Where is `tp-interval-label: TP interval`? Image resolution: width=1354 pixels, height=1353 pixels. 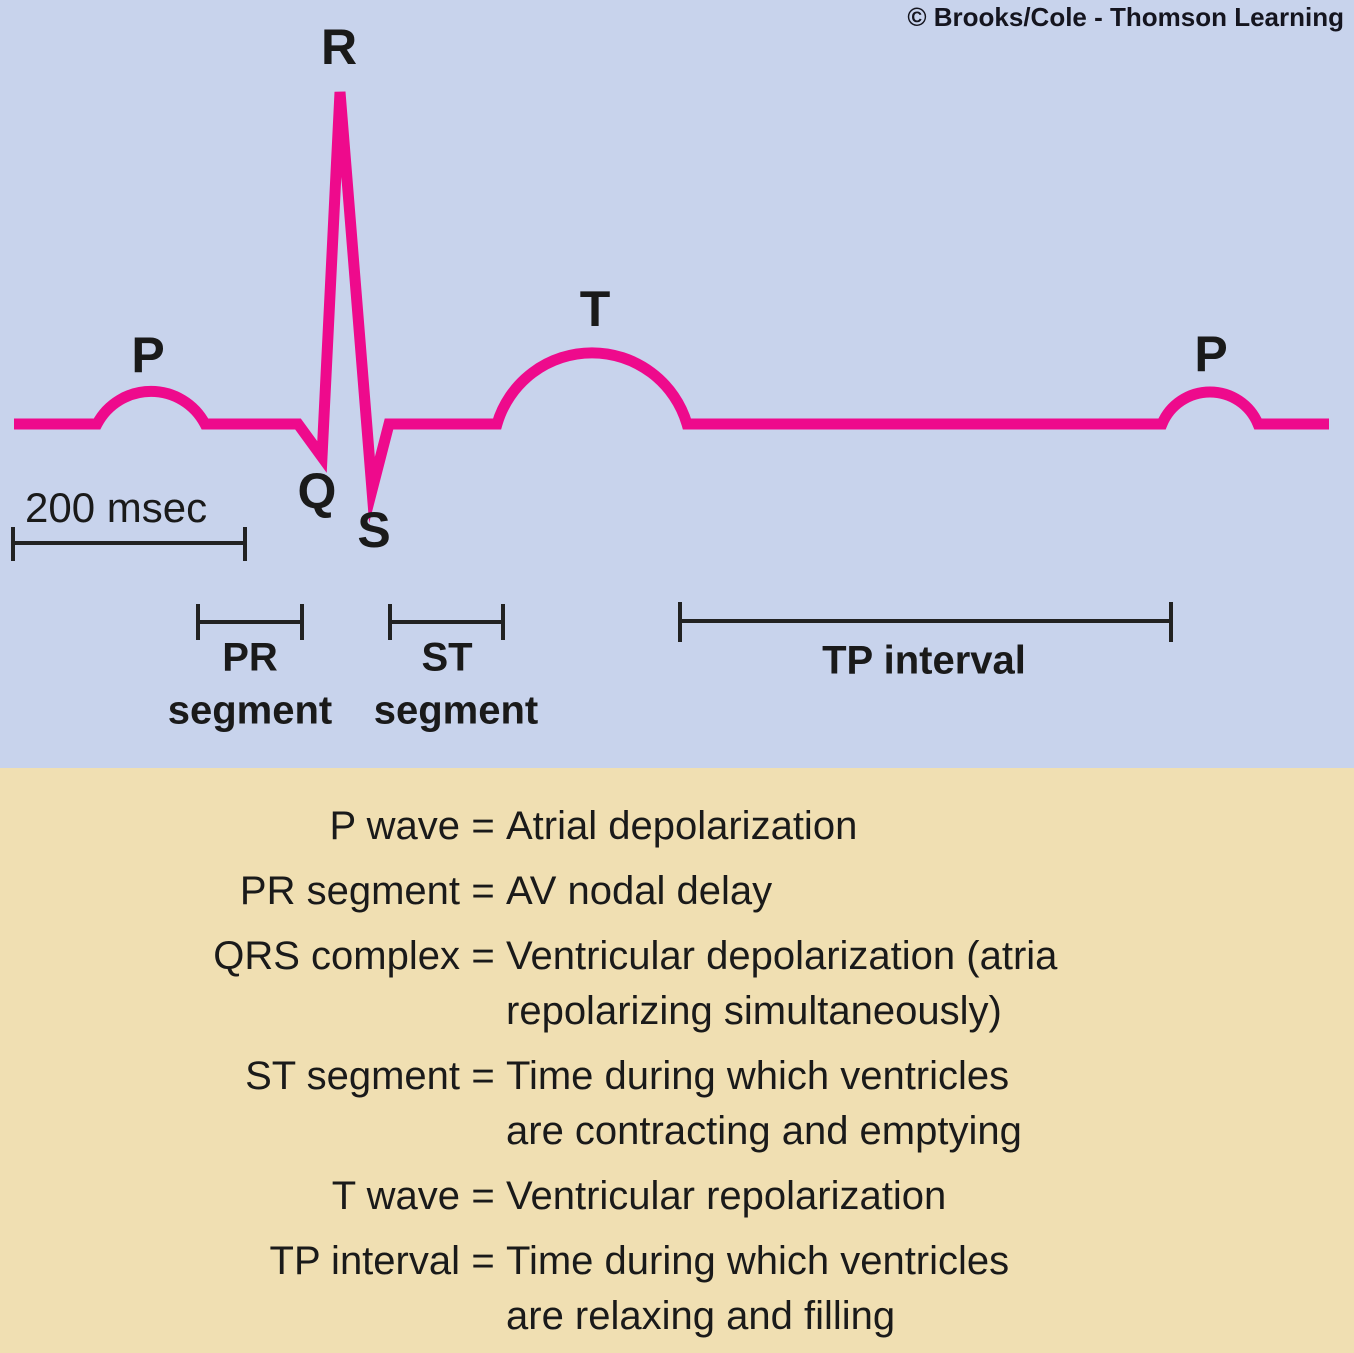 tp-interval-label: TP interval is located at coordinates (924, 660).